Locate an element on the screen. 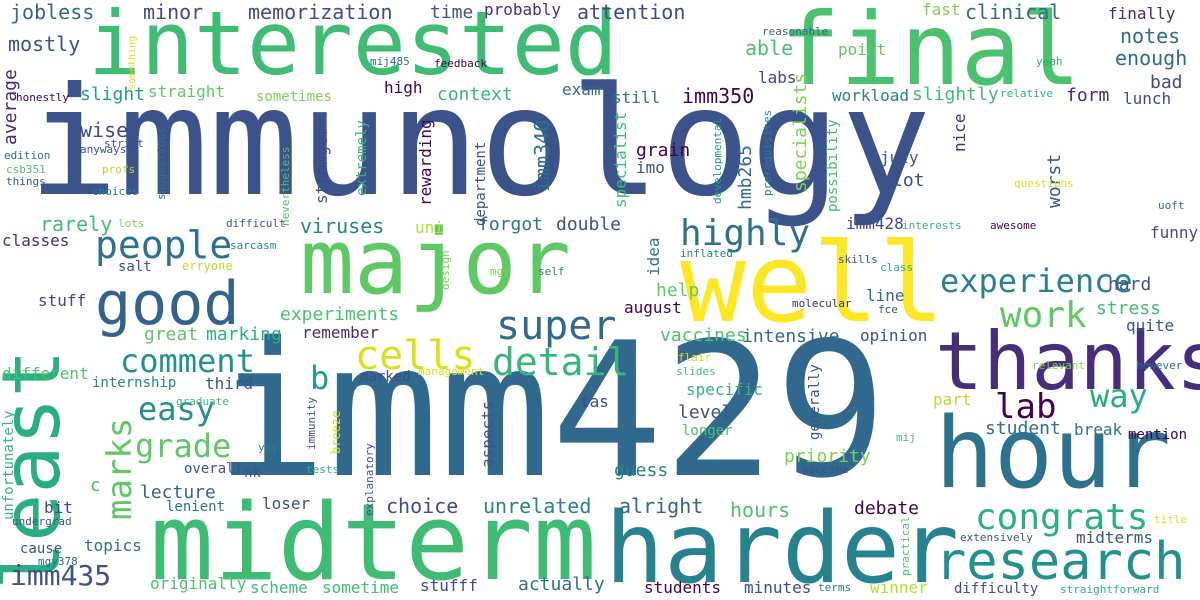 This screenshot has width=1200, height=600. word-mention: mention is located at coordinates (1158, 435).